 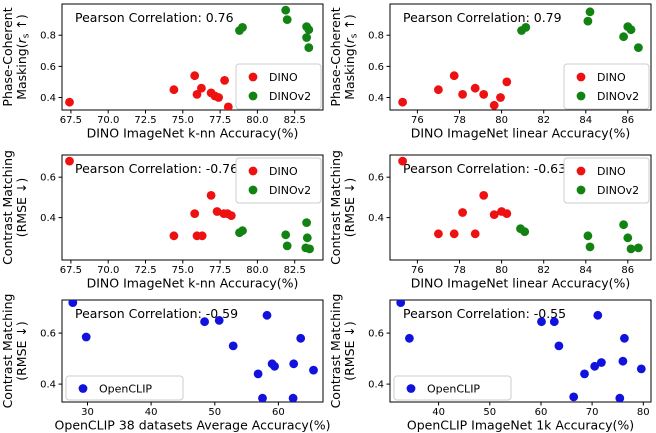 I want to click on x-tick-label: 82.5, so click(x=295, y=120).